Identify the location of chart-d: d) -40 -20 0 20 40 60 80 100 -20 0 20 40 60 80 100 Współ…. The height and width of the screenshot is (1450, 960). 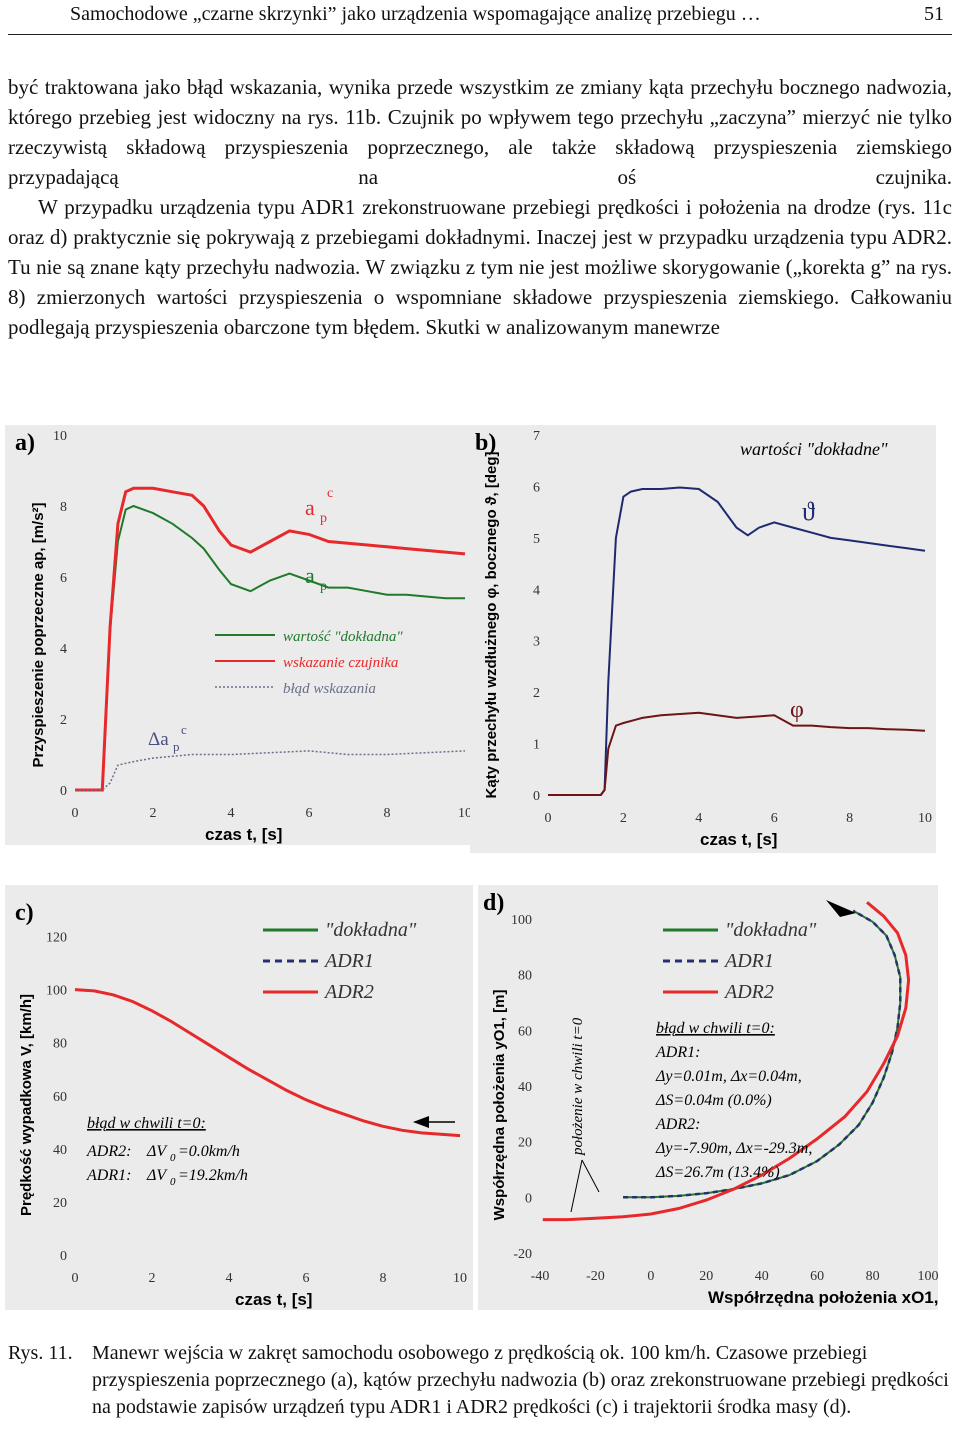
(710, 1098).